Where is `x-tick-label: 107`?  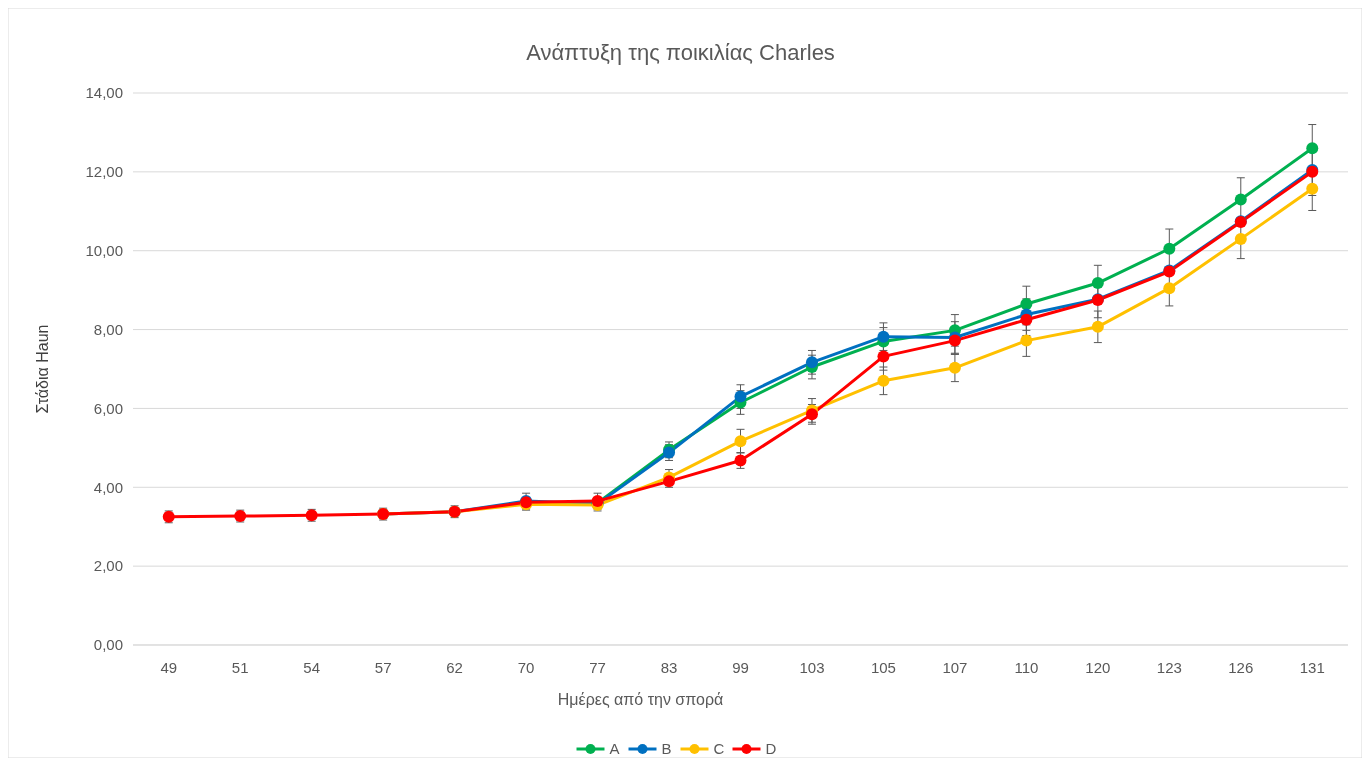 x-tick-label: 107 is located at coordinates (955, 667).